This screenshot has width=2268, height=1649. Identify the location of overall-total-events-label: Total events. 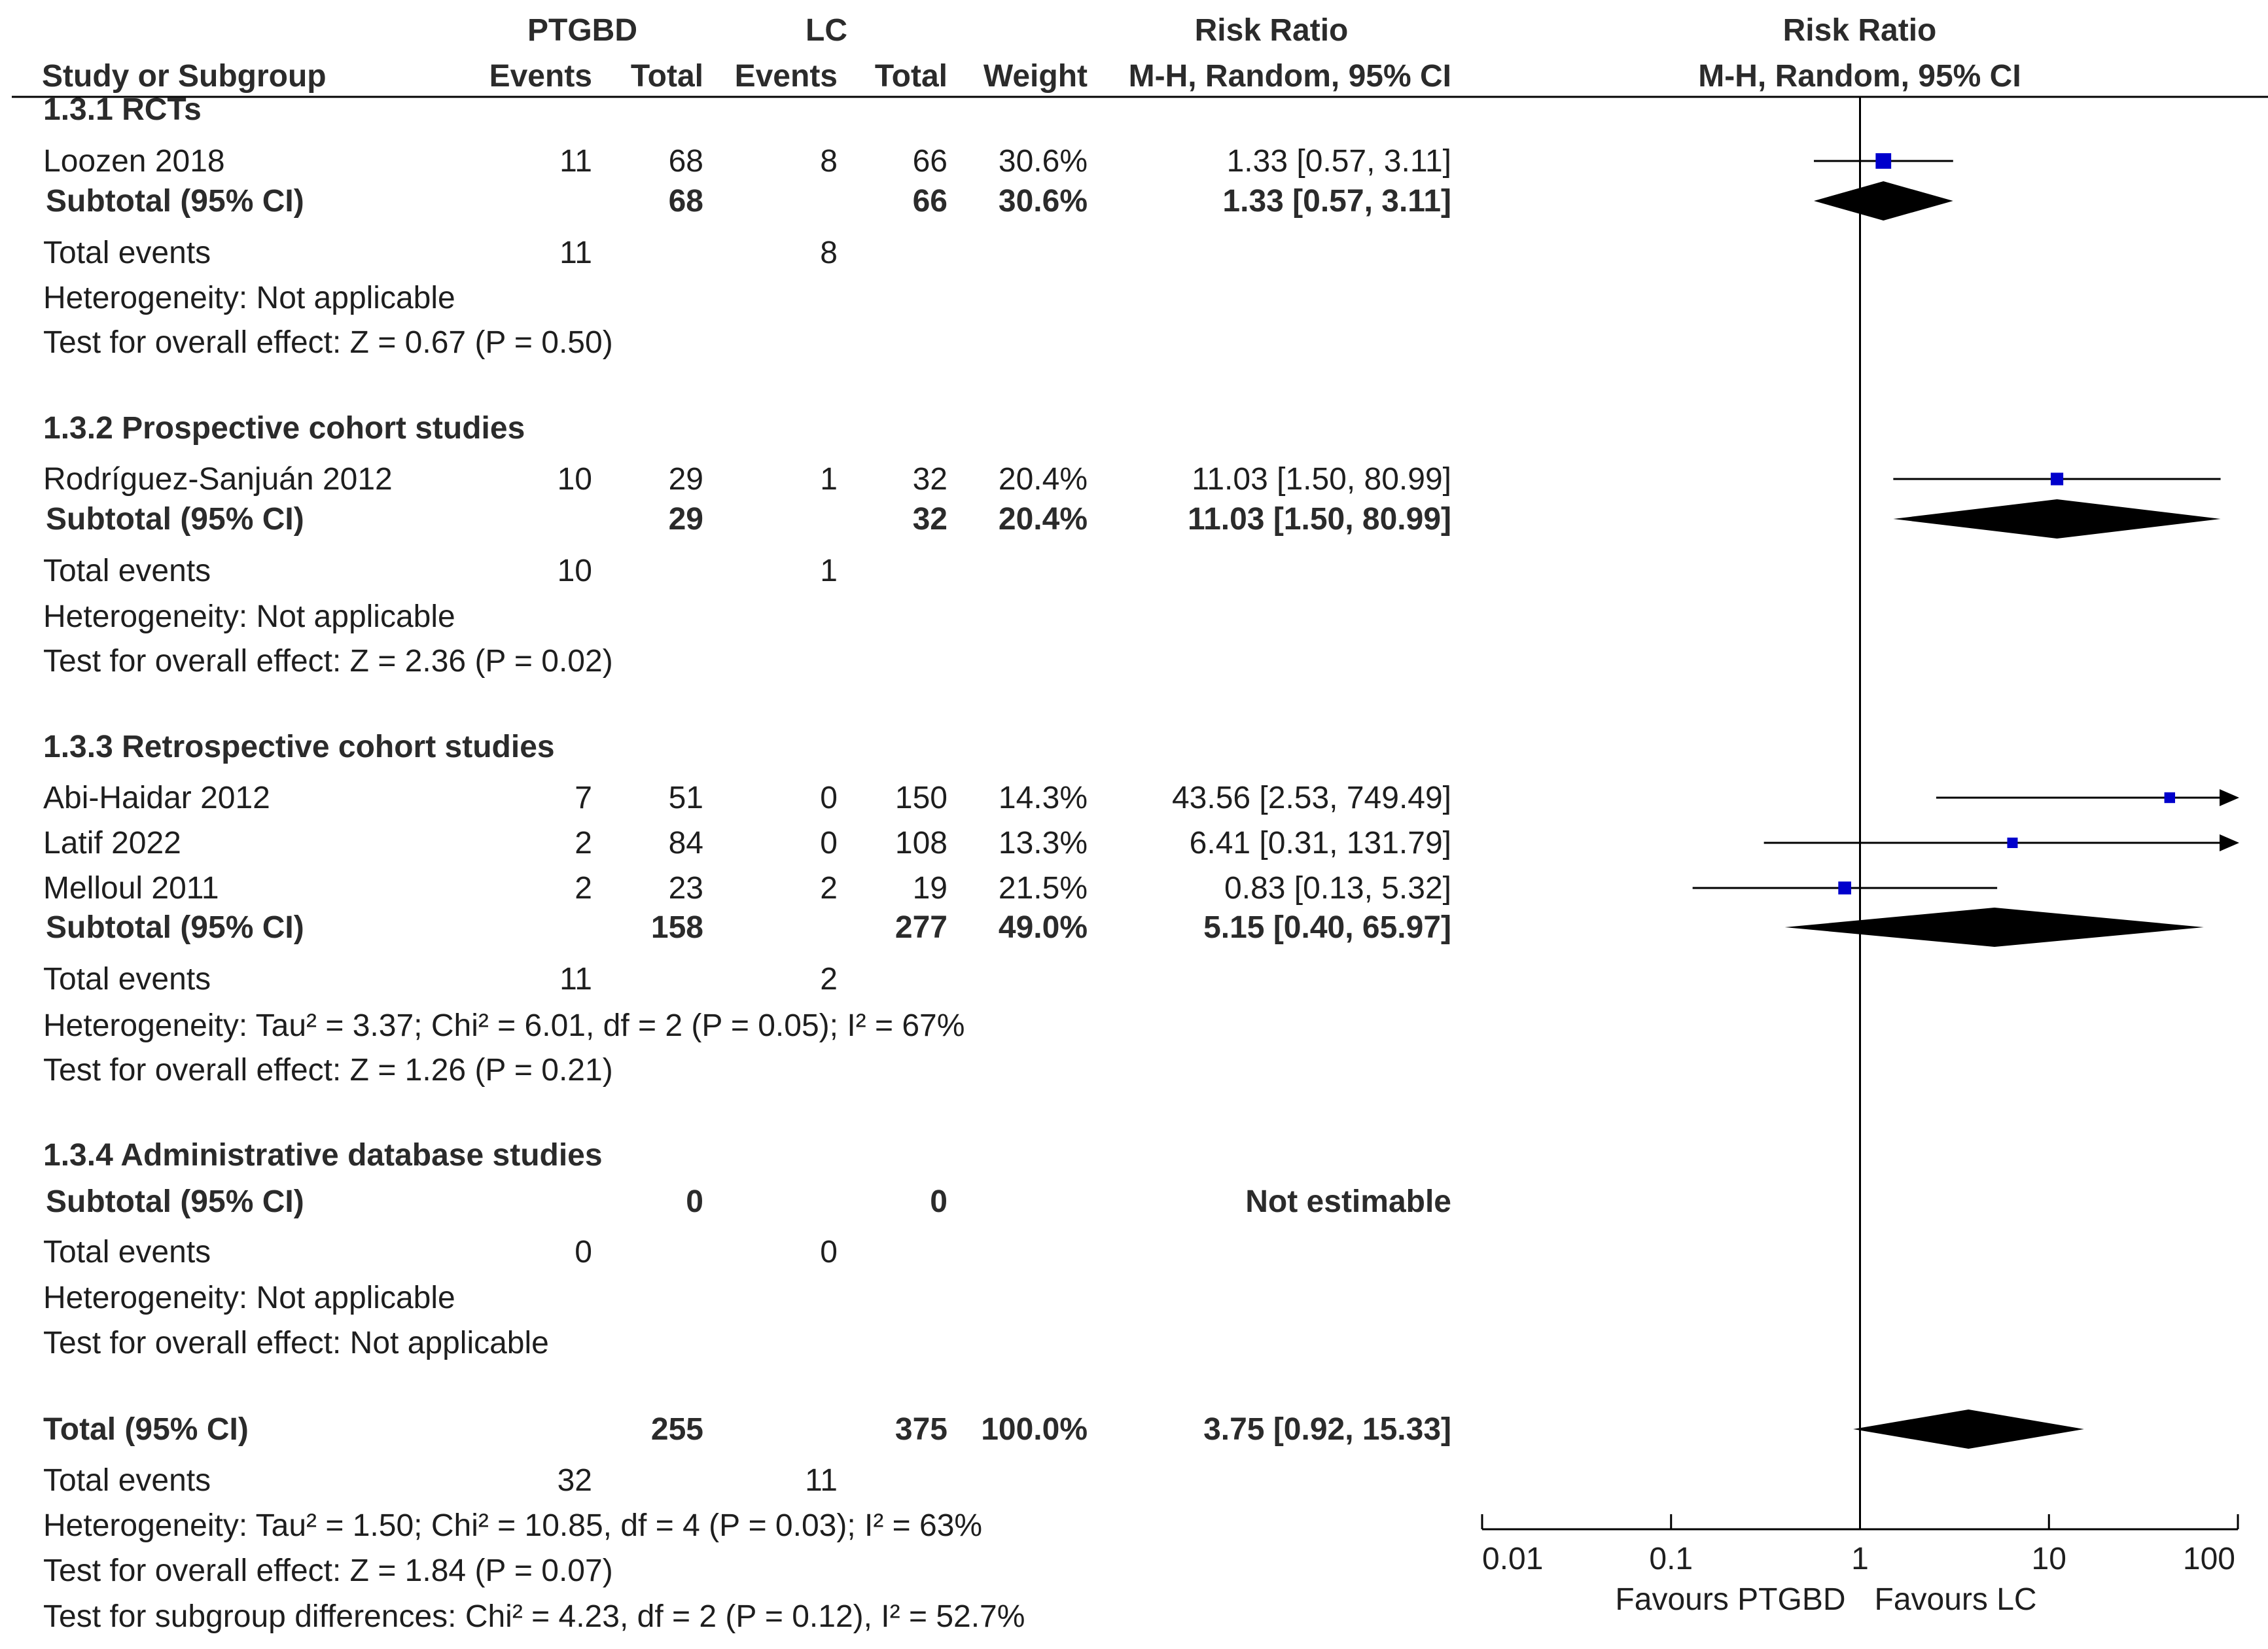
(127, 1480).